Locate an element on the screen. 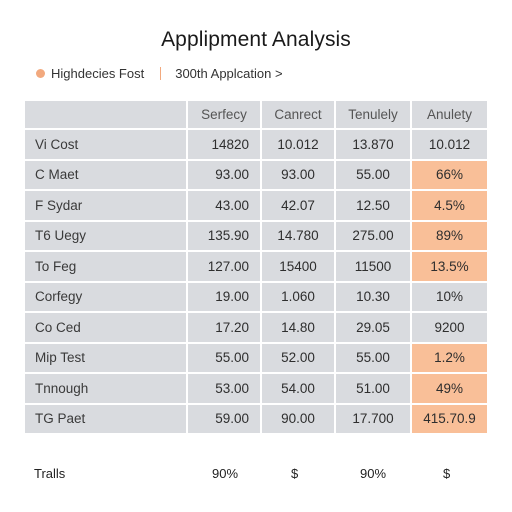 The width and height of the screenshot is (512, 512). table-row: To Feg 127.00 15400 11500 13.5% is located at coordinates (256, 266).